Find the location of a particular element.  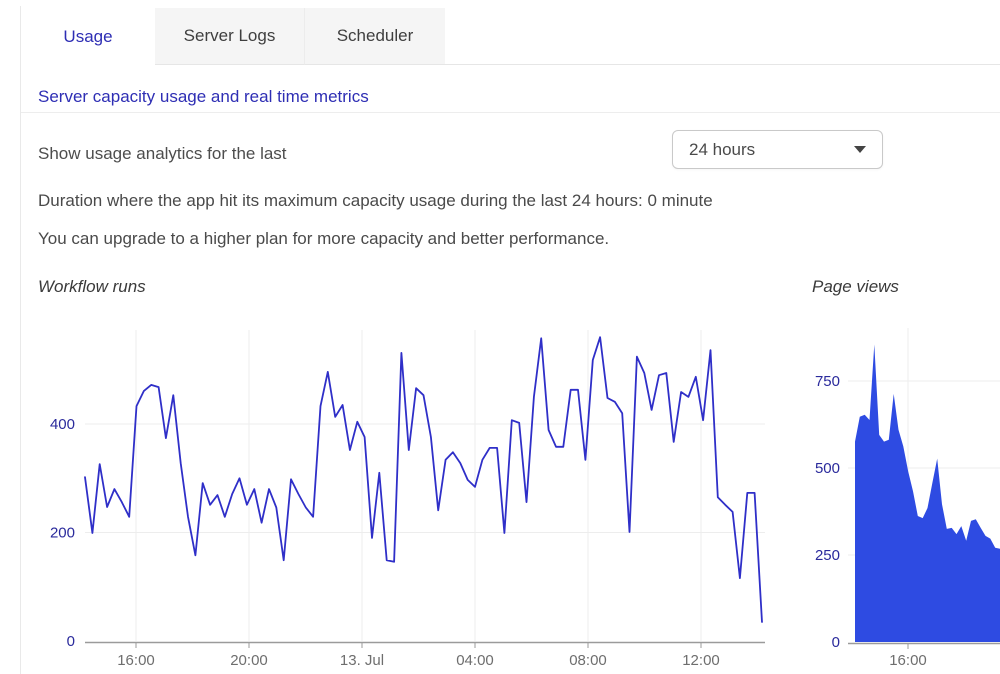

page-views-chart: 16:00 0 250 500 750 is located at coordinates (907, 498).